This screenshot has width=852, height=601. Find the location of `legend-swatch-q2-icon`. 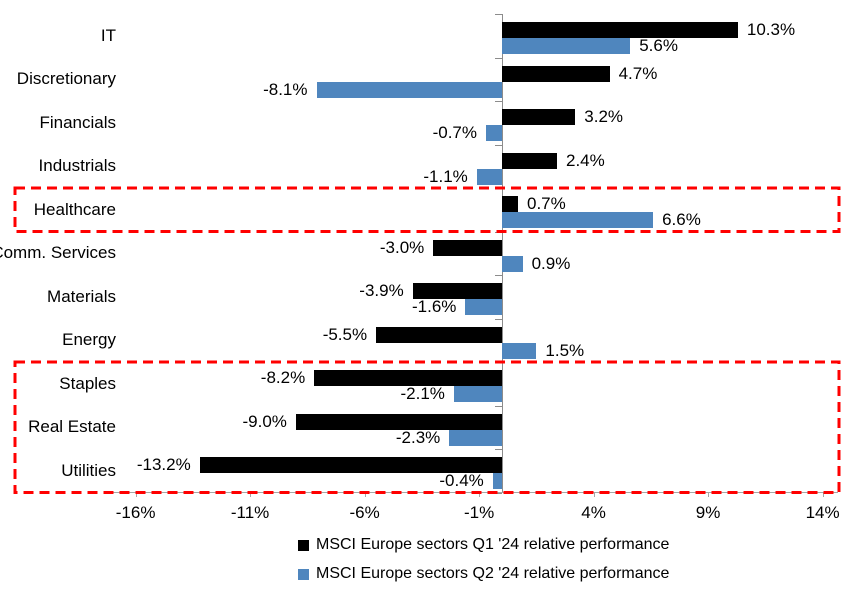

legend-swatch-q2-icon is located at coordinates (303, 574).